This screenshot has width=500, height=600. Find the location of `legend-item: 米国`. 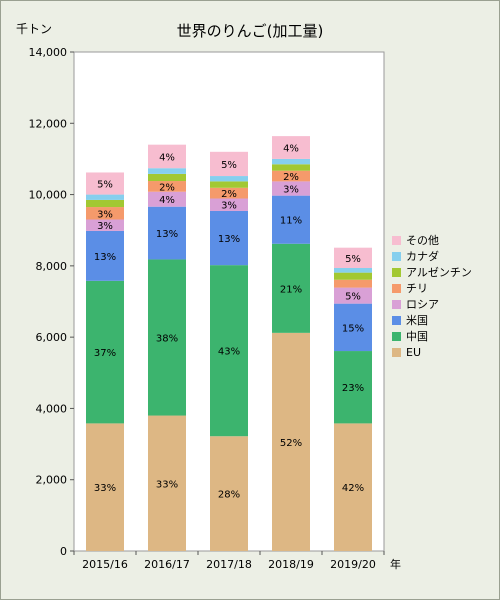

legend-item: 米国 is located at coordinates (432, 320).